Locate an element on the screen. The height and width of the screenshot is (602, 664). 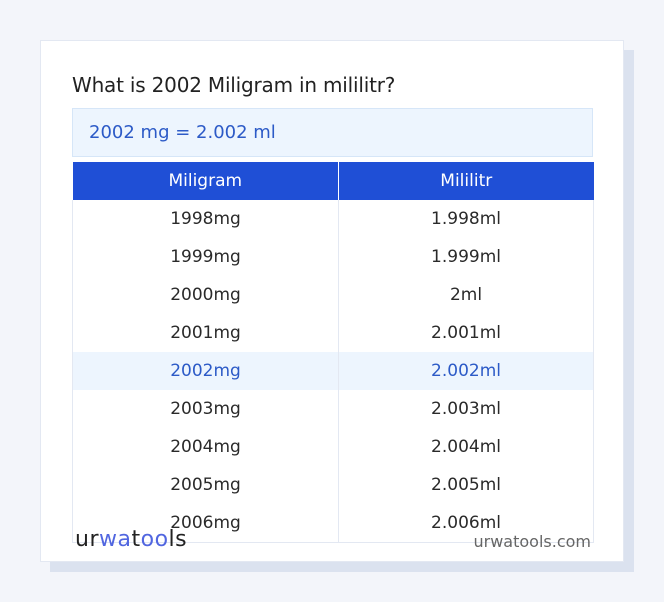
column-header-mililitr: Mililitr is located at coordinates (466, 181).